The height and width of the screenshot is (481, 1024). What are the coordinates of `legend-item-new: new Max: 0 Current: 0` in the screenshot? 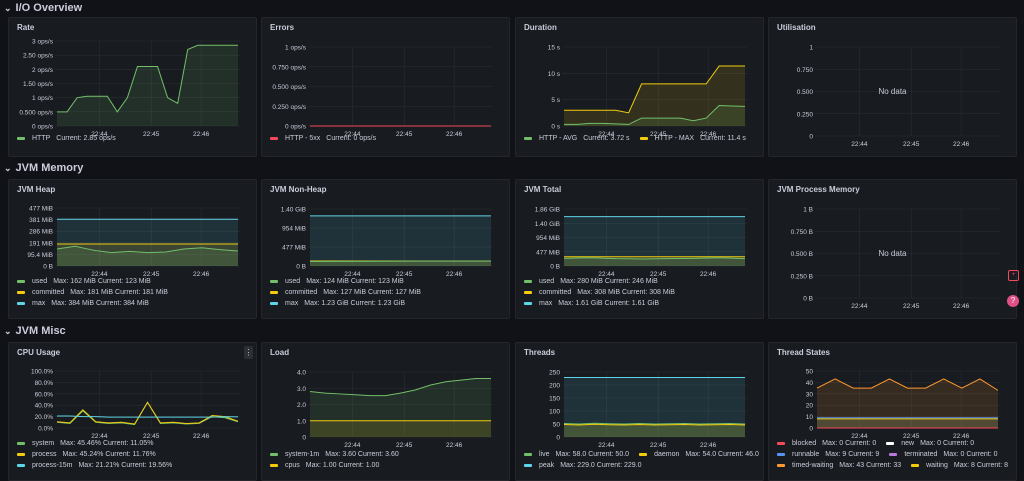 It's located at (930, 443).